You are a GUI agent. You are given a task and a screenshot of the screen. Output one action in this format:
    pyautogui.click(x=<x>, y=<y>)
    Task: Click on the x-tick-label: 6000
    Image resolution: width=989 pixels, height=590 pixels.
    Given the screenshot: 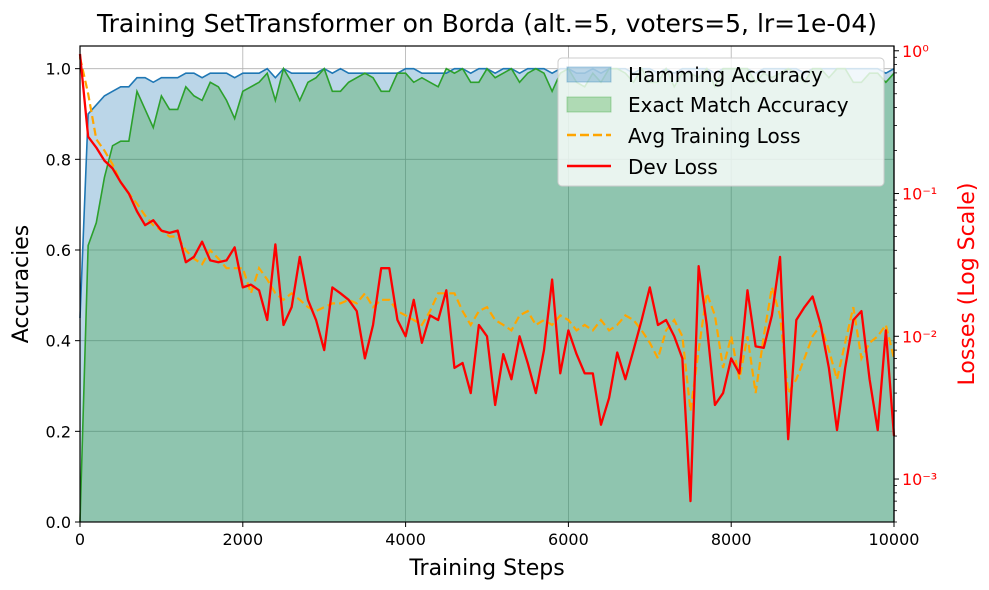 What is the action you would take?
    pyautogui.click(x=568, y=539)
    